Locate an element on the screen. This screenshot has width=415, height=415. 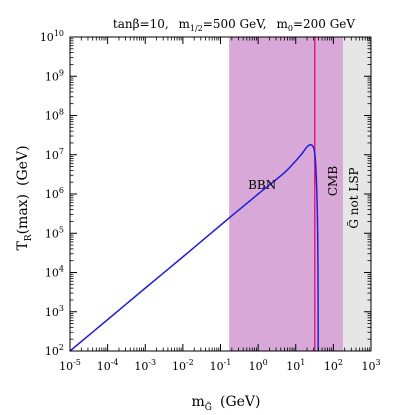
y-tick-labels: 10² 10³ 10⁴ 10⁵ 10⁶ 10⁷ 10⁸ 10⁹ 10¹⁰ is located at coordinates (52, 193).